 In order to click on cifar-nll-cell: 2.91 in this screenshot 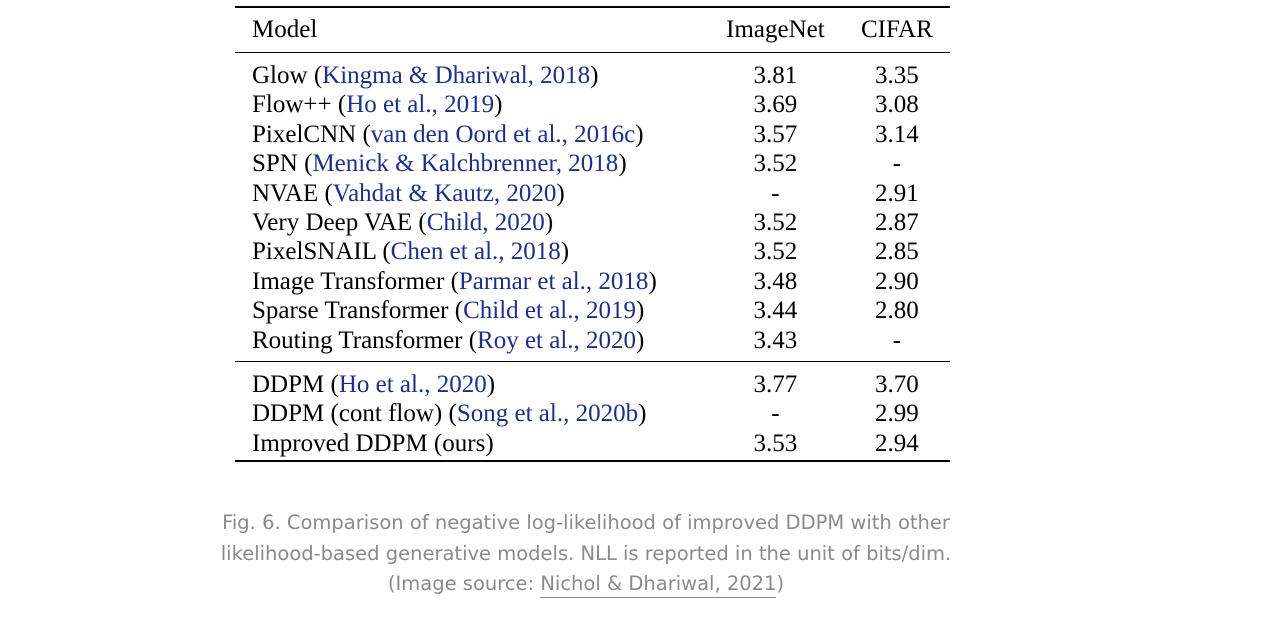, I will do `click(897, 193)`.